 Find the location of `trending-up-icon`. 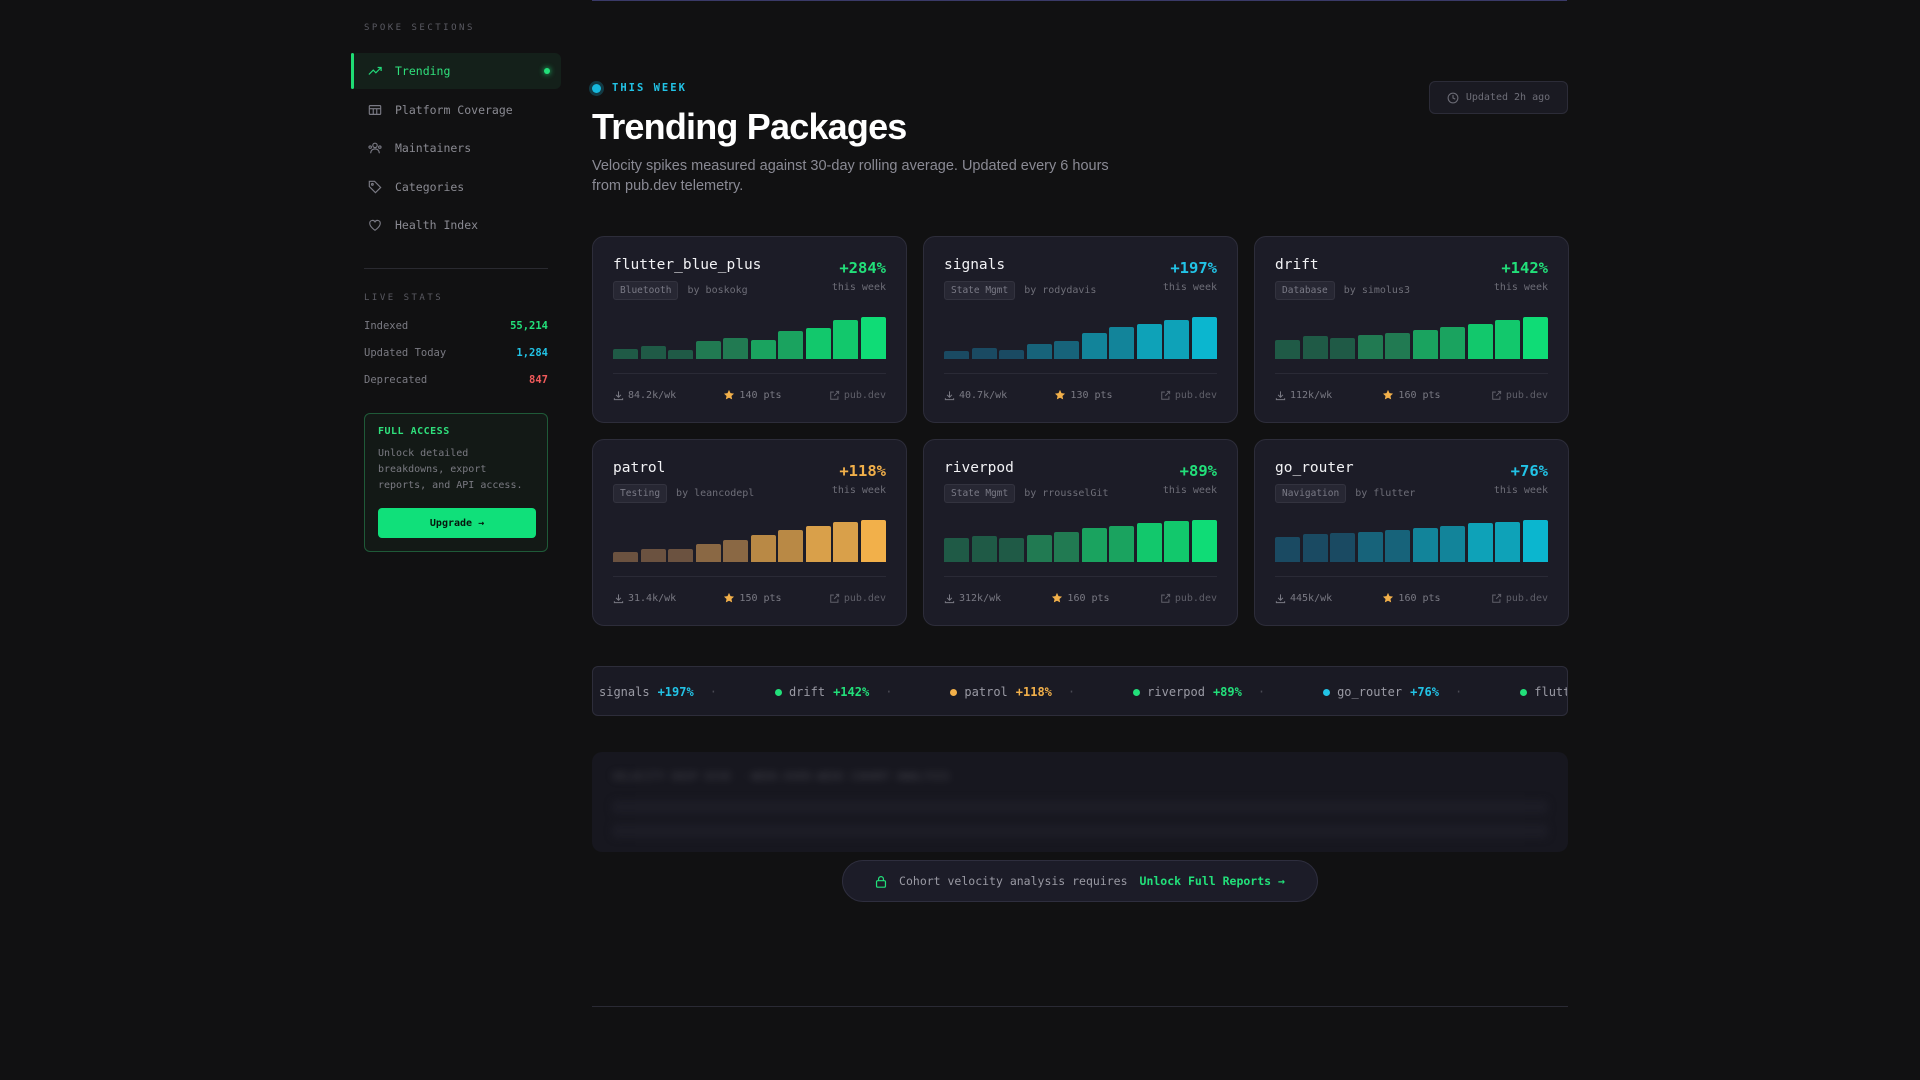

trending-up-icon is located at coordinates (375, 71).